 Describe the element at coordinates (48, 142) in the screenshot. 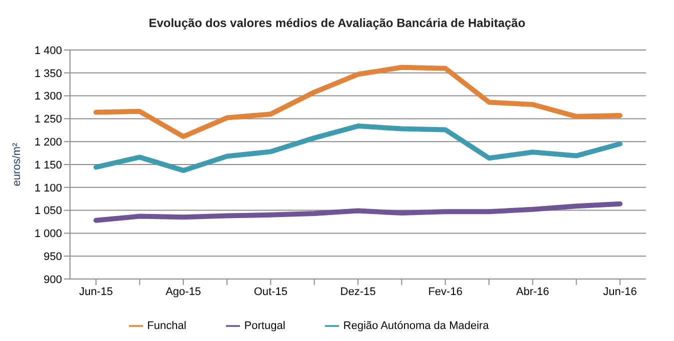

I see `y-tick-label: 1 200` at that location.